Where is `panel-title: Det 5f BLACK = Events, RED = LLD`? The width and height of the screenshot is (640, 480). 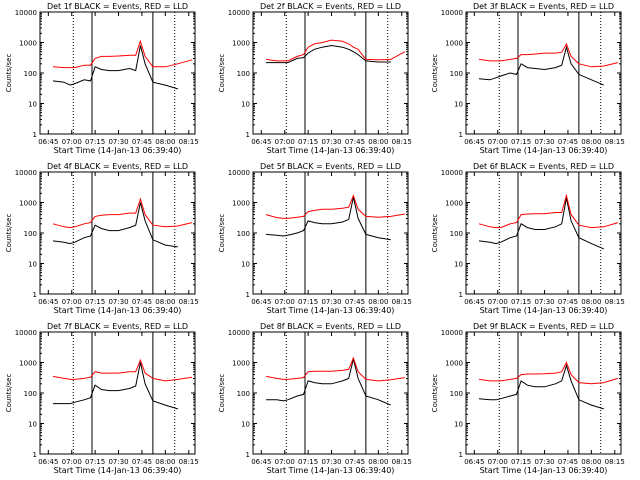
panel-title: Det 5f BLACK = Events, RED = LLD is located at coordinates (330, 166).